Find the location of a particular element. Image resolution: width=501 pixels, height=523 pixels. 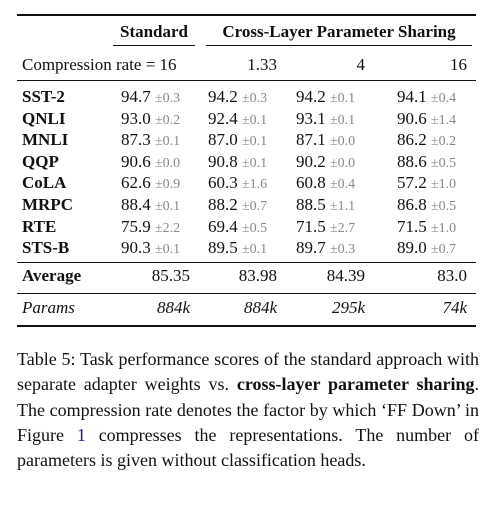

score: 62.6 is located at coordinates (136, 183).